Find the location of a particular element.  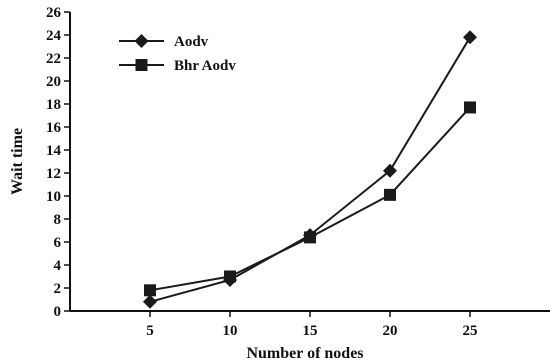

x-ticks: 5 10 15 20 25 is located at coordinates (312, 325).